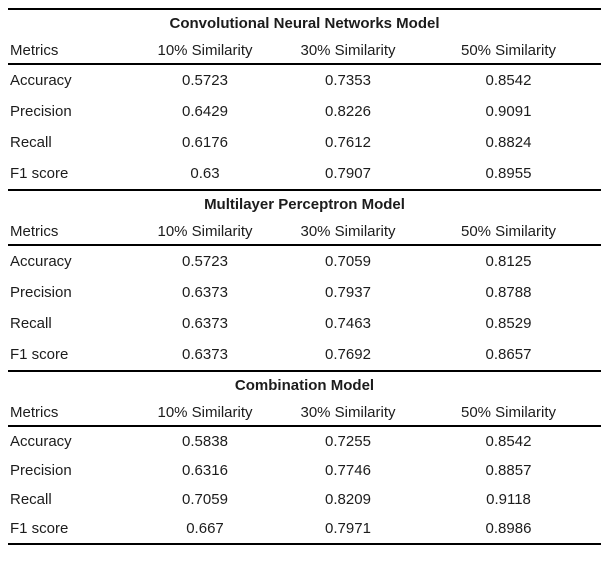  Describe the element at coordinates (508, 111) in the screenshot. I see `metric-value: 0.9091` at that location.